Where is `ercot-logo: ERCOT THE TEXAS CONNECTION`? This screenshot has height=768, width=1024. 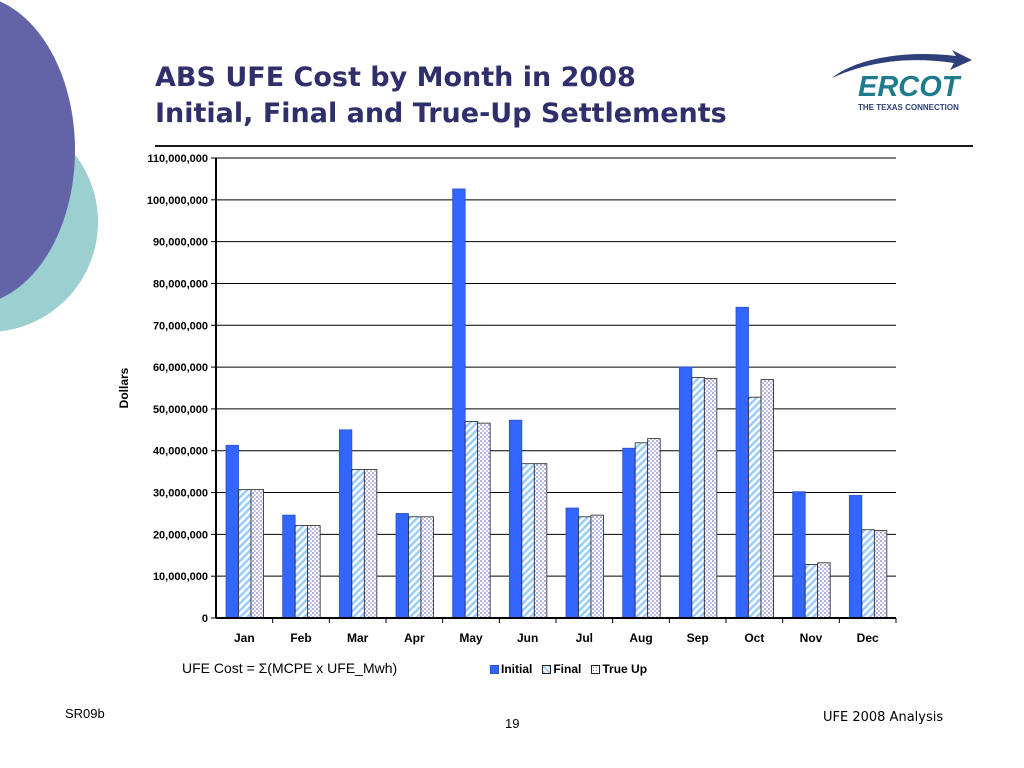
ercot-logo: ERCOT THE TEXAS CONNECTION is located at coordinates (902, 81).